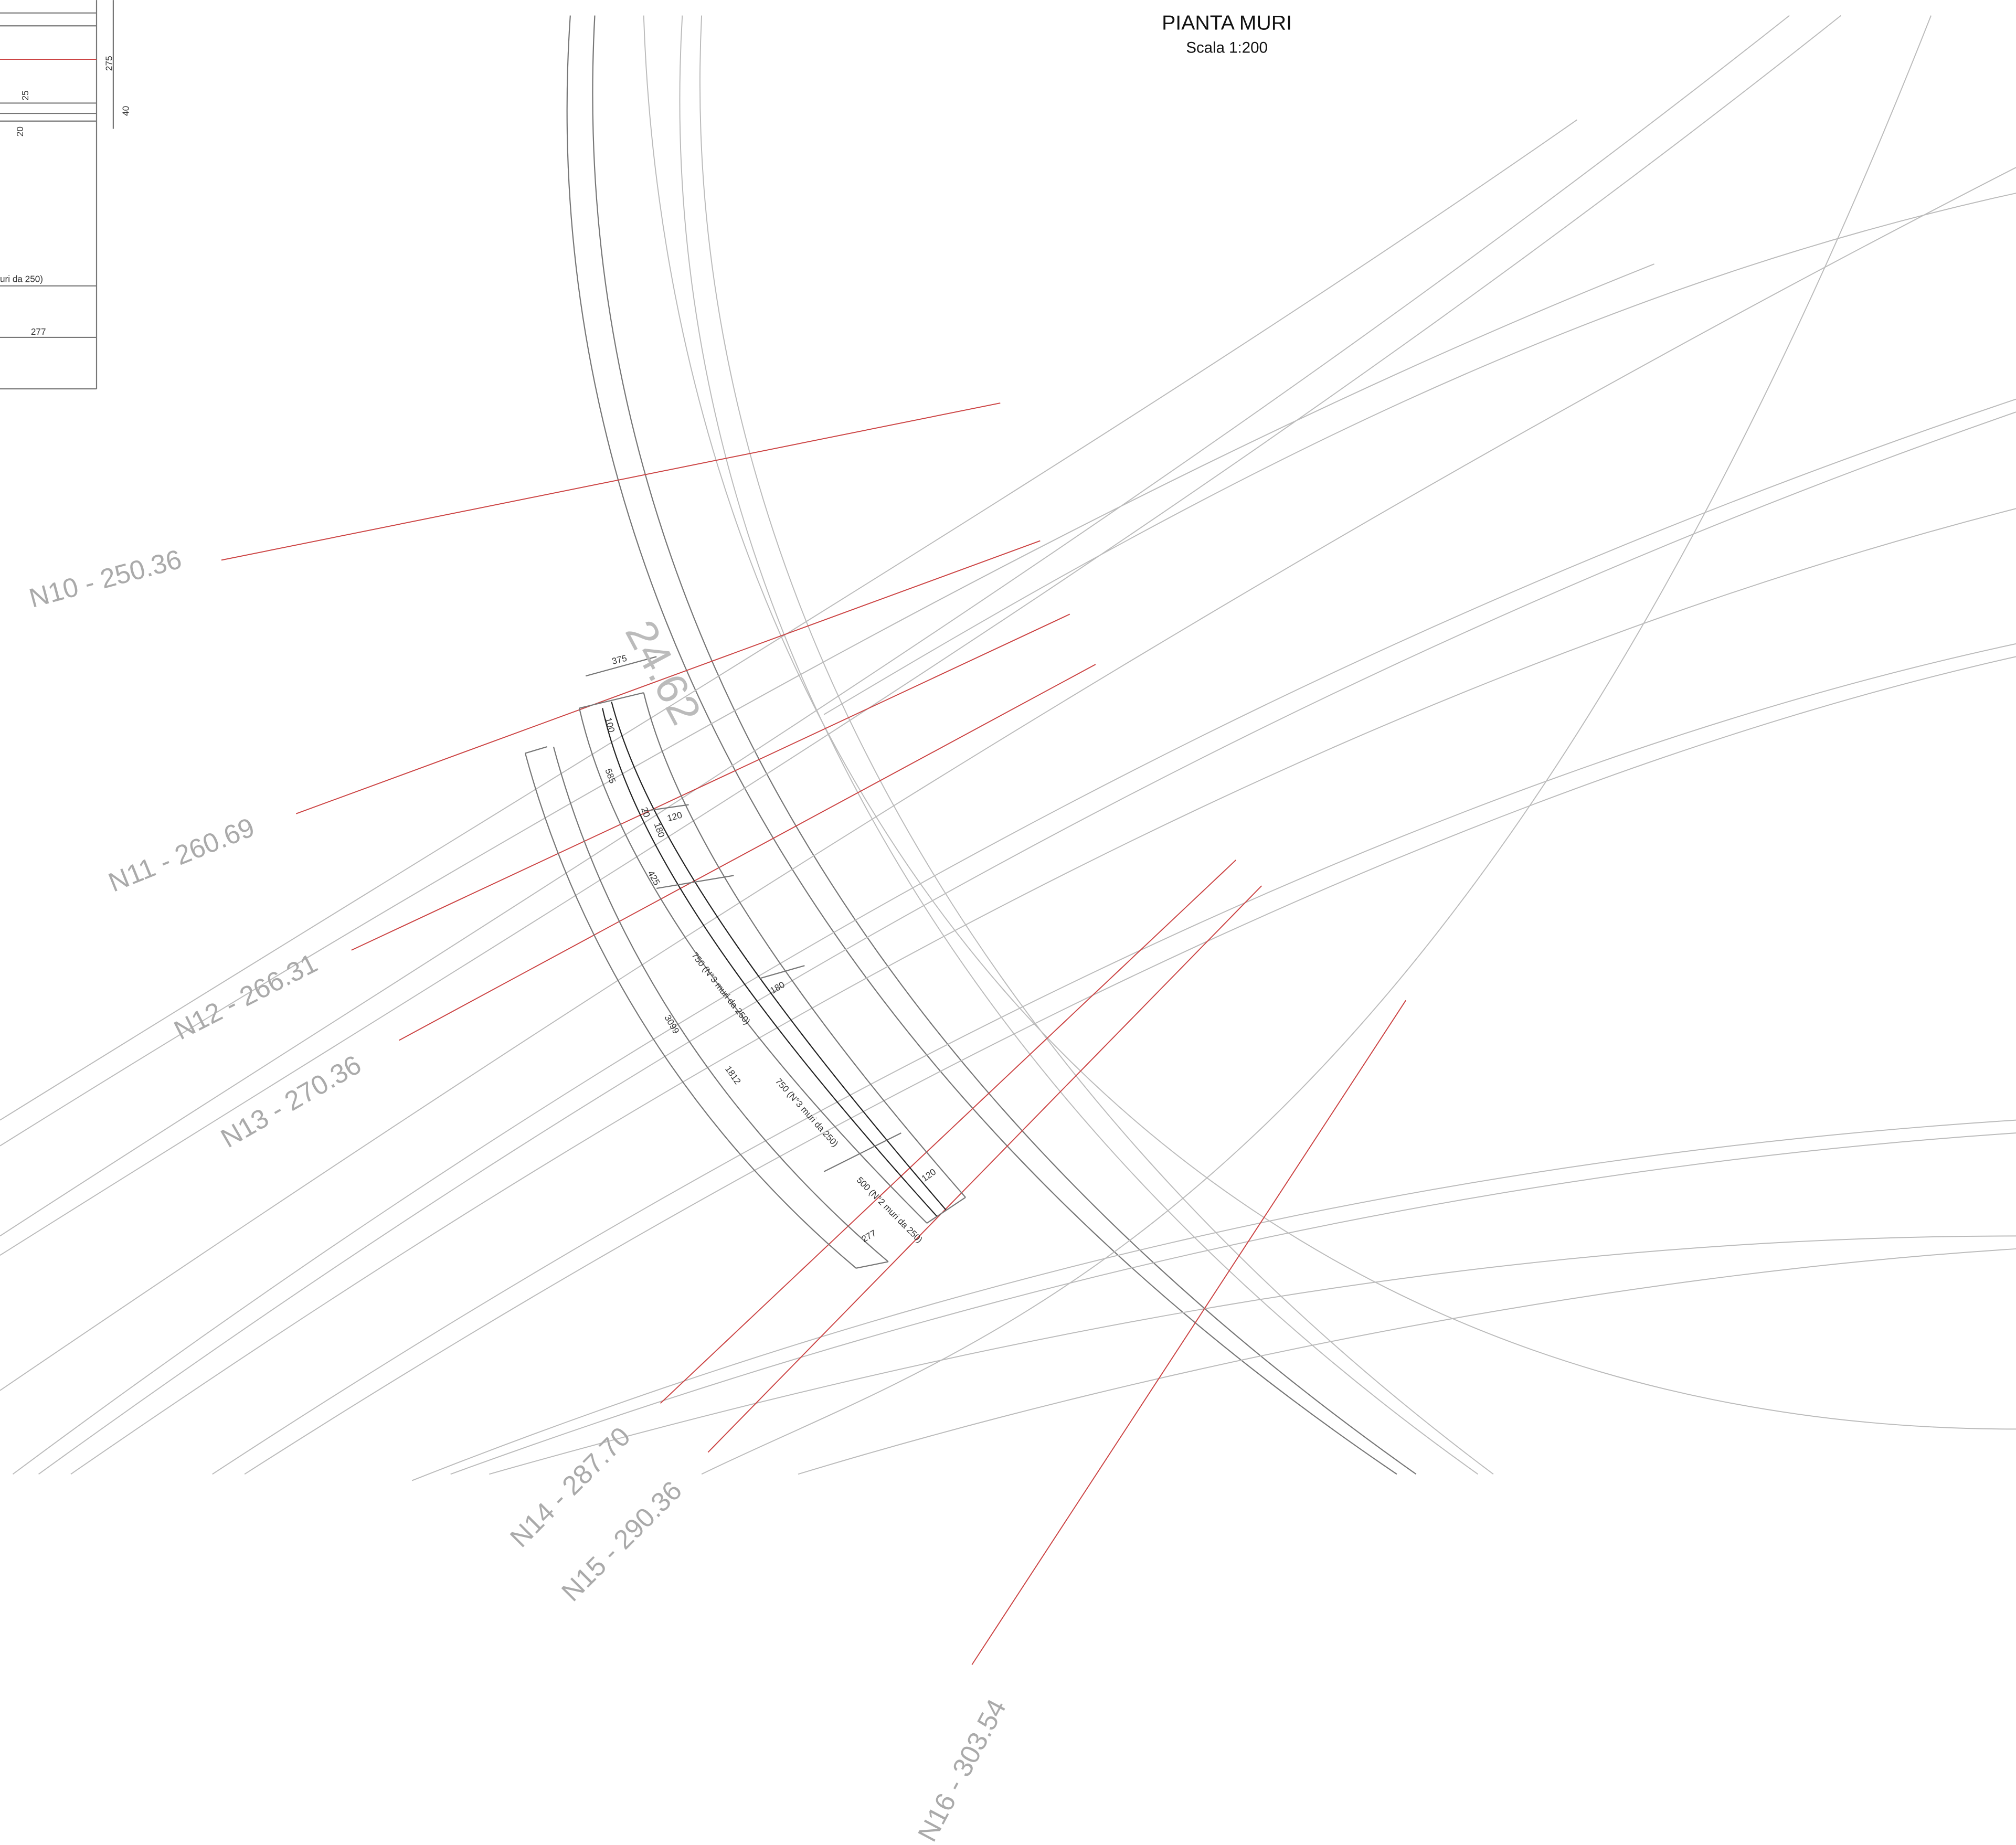 The image size is (2016, 1845). I want to click on dimension: 425, so click(654, 878).